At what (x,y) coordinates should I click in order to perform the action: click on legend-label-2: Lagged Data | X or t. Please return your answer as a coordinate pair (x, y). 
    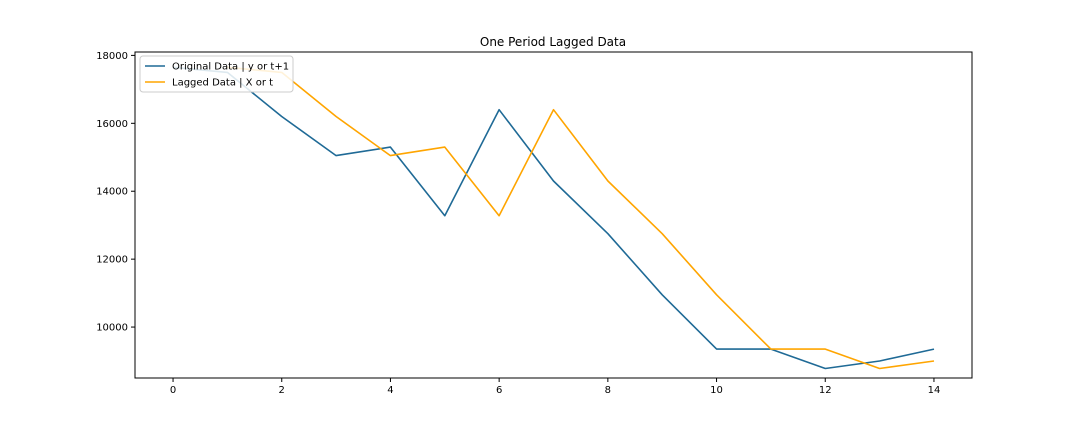
    Looking at the image, I should click on (222, 83).